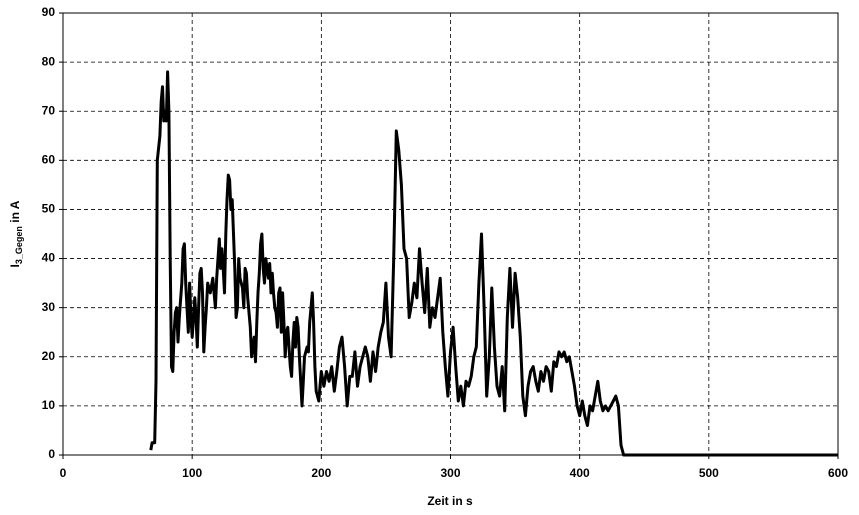  What do you see at coordinates (19, 245) in the screenshot?
I see `y-label-sub: 3_Gegen` at bounding box center [19, 245].